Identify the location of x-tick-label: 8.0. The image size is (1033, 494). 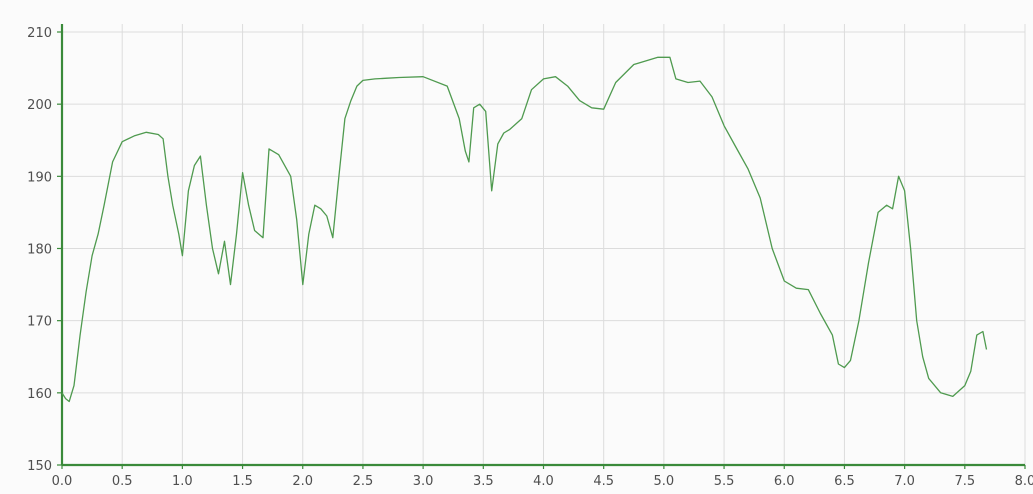
(1024, 481).